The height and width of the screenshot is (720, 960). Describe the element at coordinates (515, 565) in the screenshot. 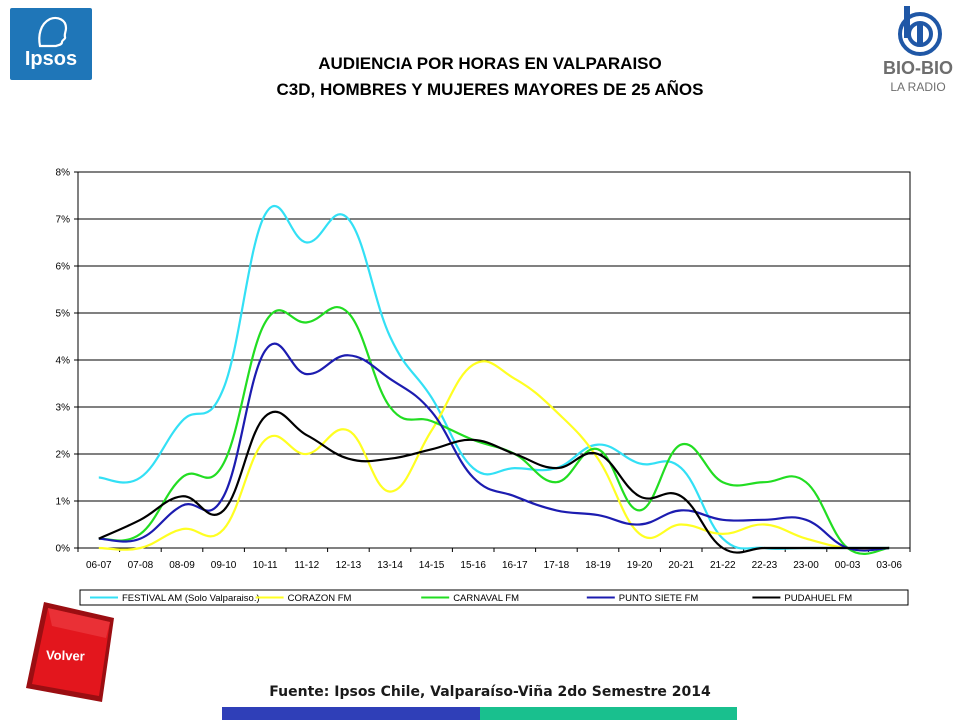

I see `x-tick-label: 16-17` at that location.